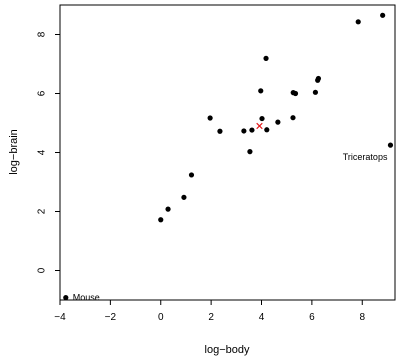 The width and height of the screenshot is (401, 358). I want to click on x-tick-label: 8, so click(362, 317).